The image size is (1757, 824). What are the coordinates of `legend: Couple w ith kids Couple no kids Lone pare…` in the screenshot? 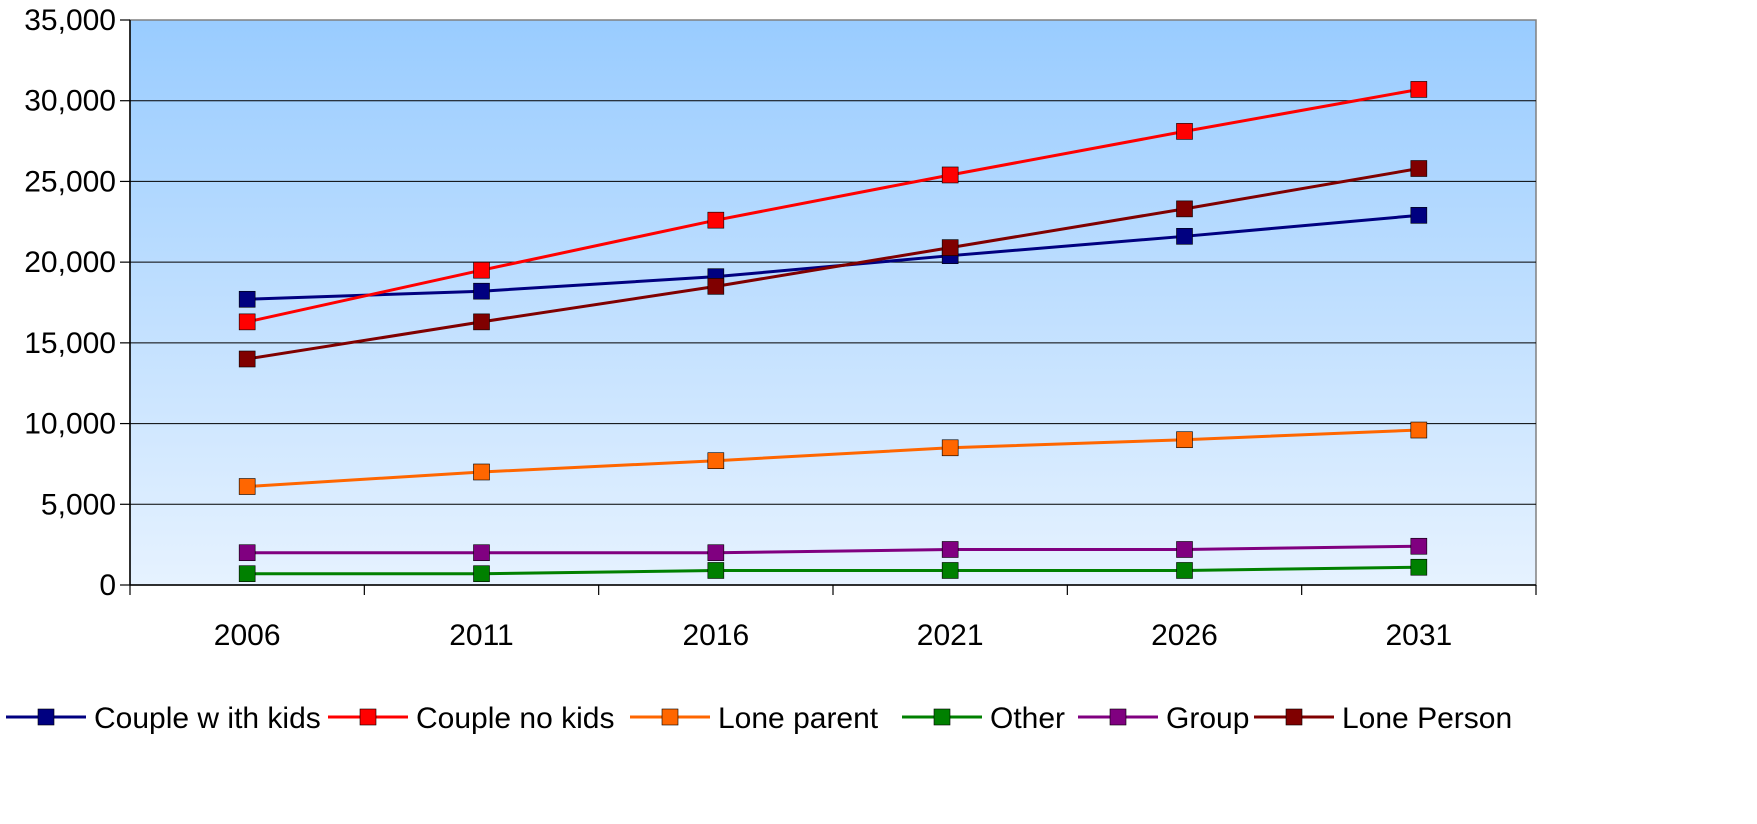 It's located at (759, 718).